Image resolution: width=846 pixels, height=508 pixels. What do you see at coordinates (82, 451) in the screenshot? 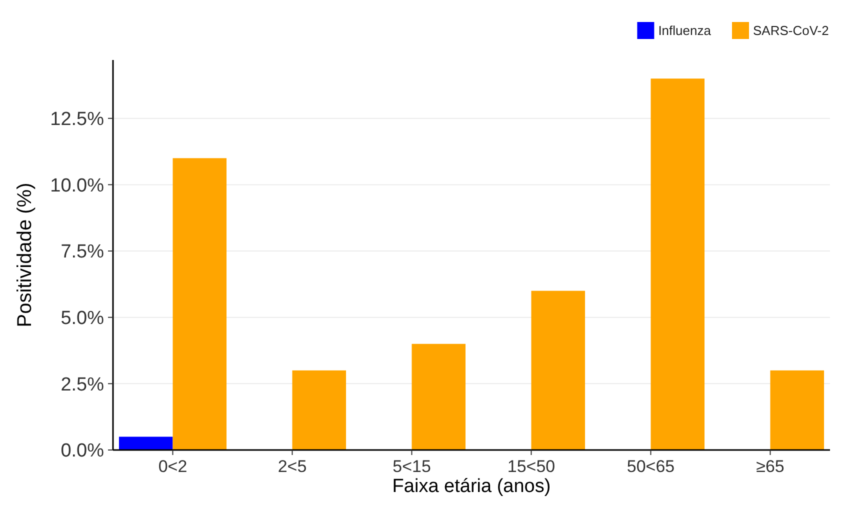
I see `y-tick-label: 0.0%` at bounding box center [82, 451].